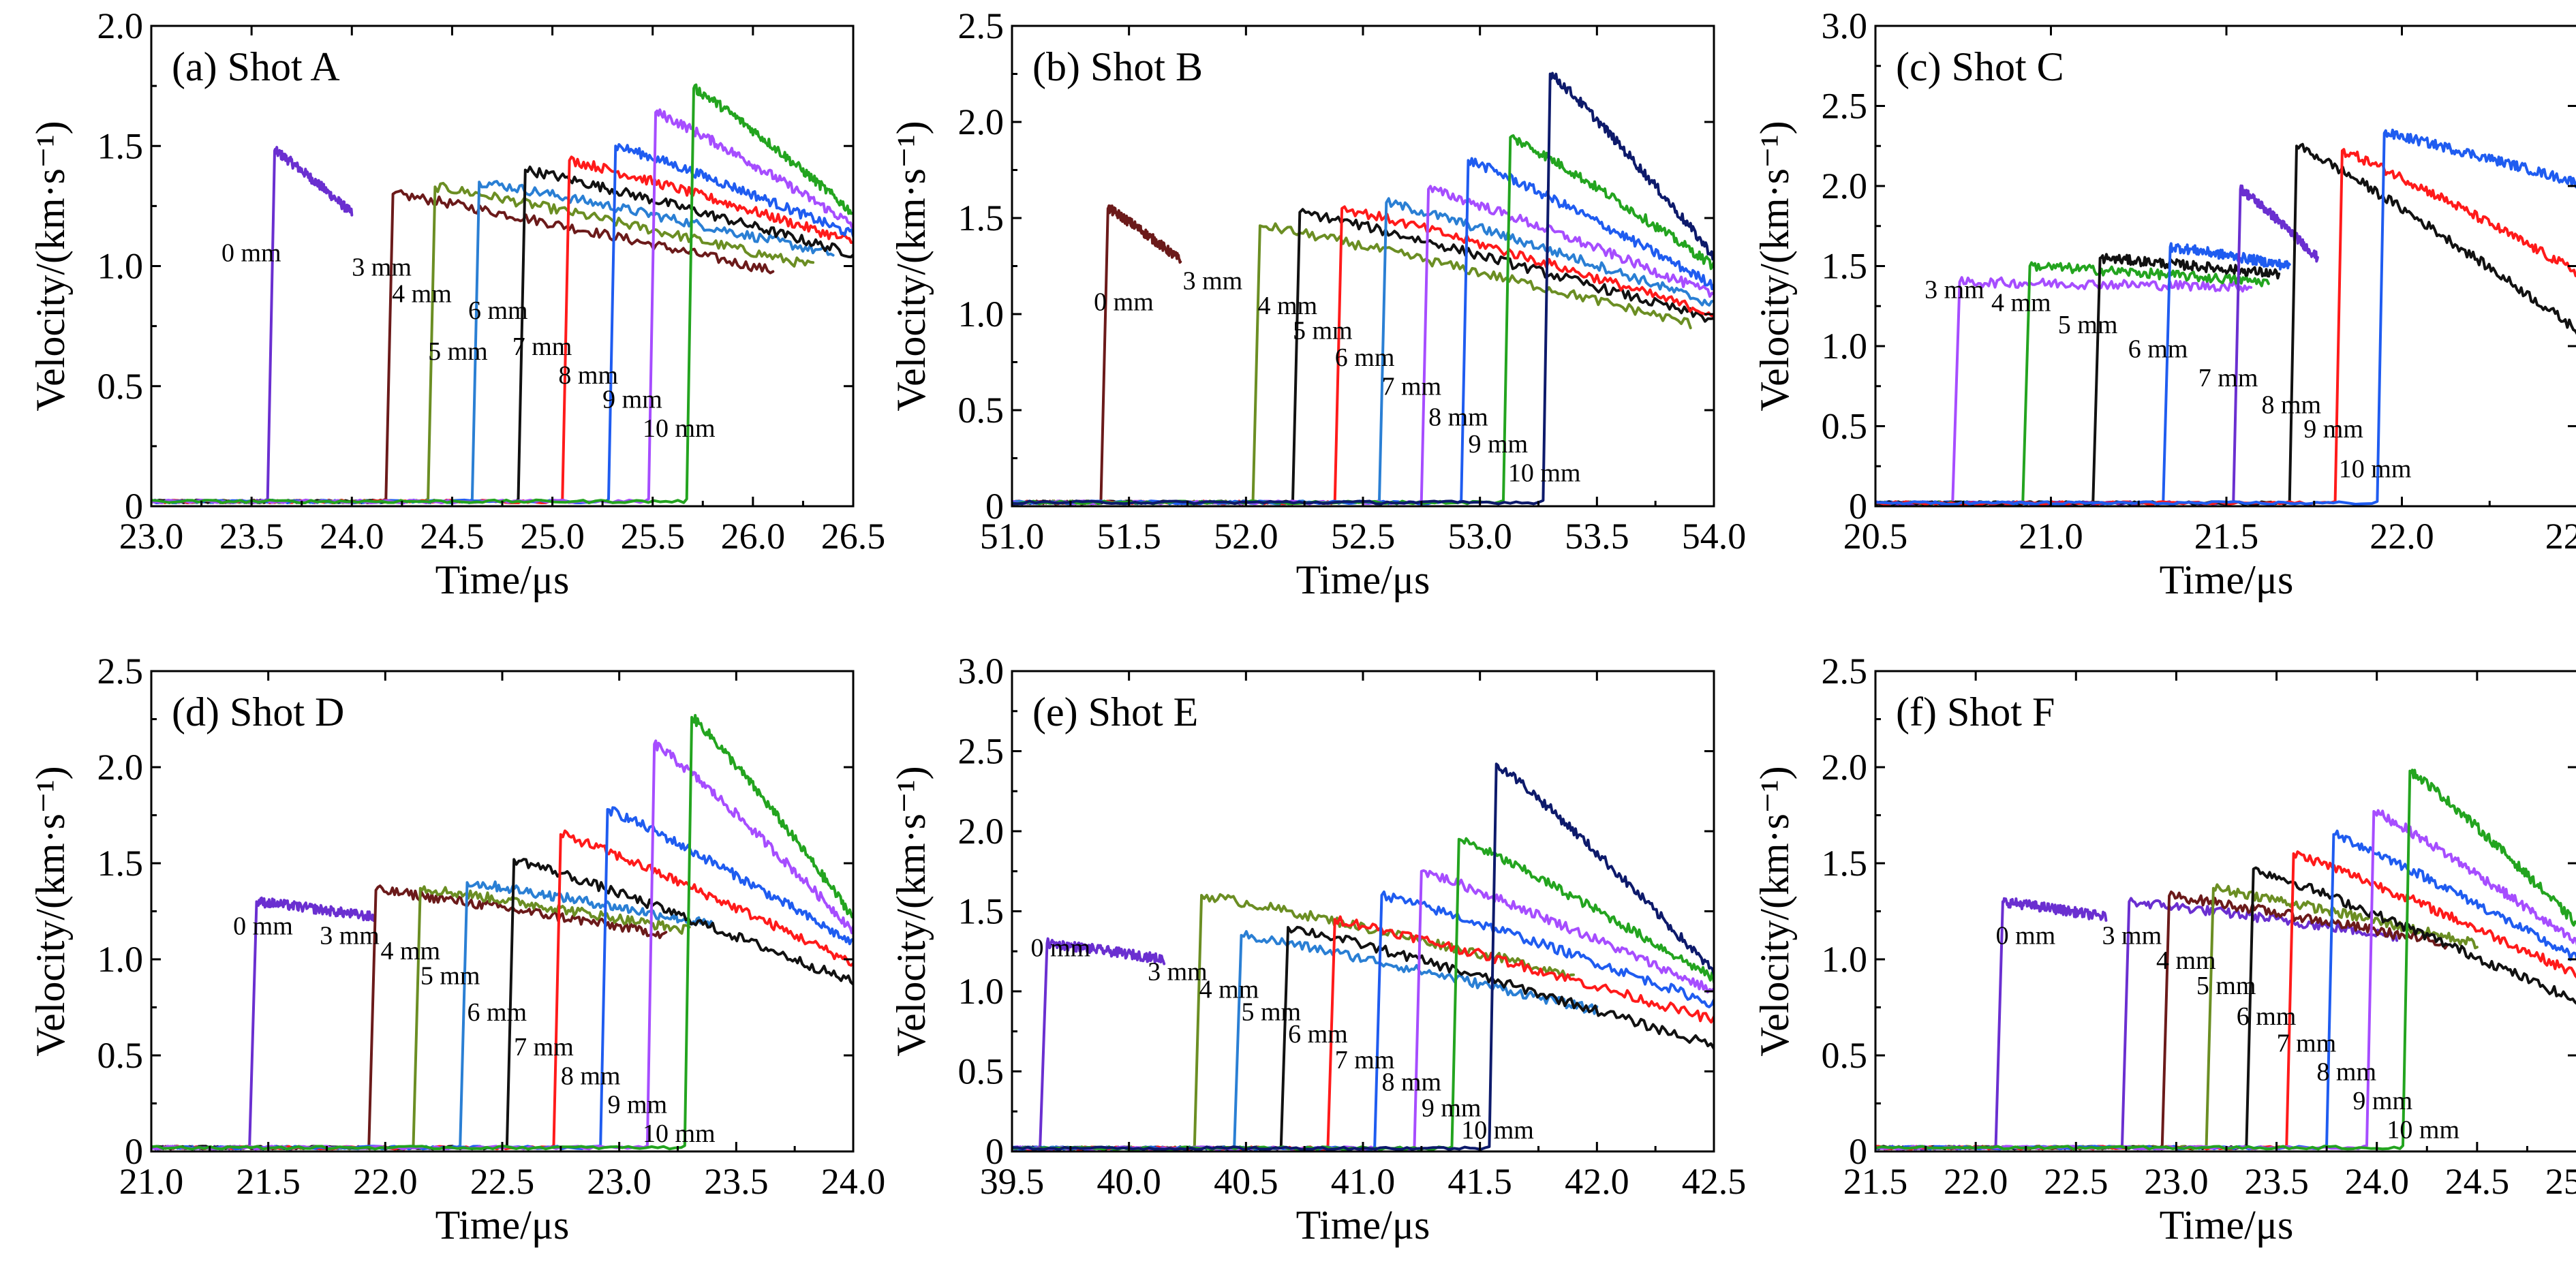 Image resolution: width=2576 pixels, height=1270 pixels. What do you see at coordinates (1012, 1181) in the screenshot?
I see `x-tick-label: 39.5` at bounding box center [1012, 1181].